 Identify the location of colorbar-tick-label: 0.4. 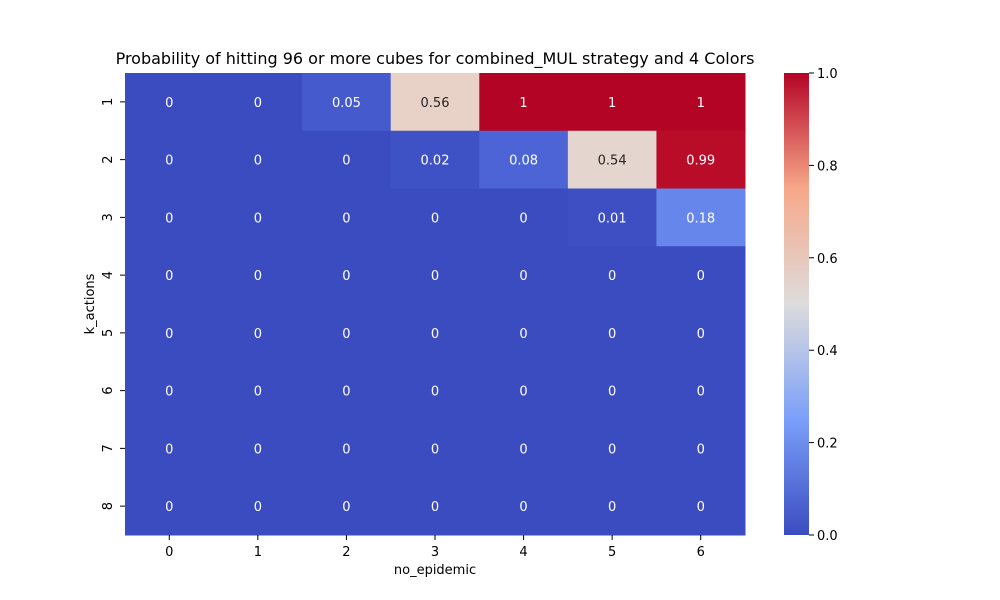
(827, 351).